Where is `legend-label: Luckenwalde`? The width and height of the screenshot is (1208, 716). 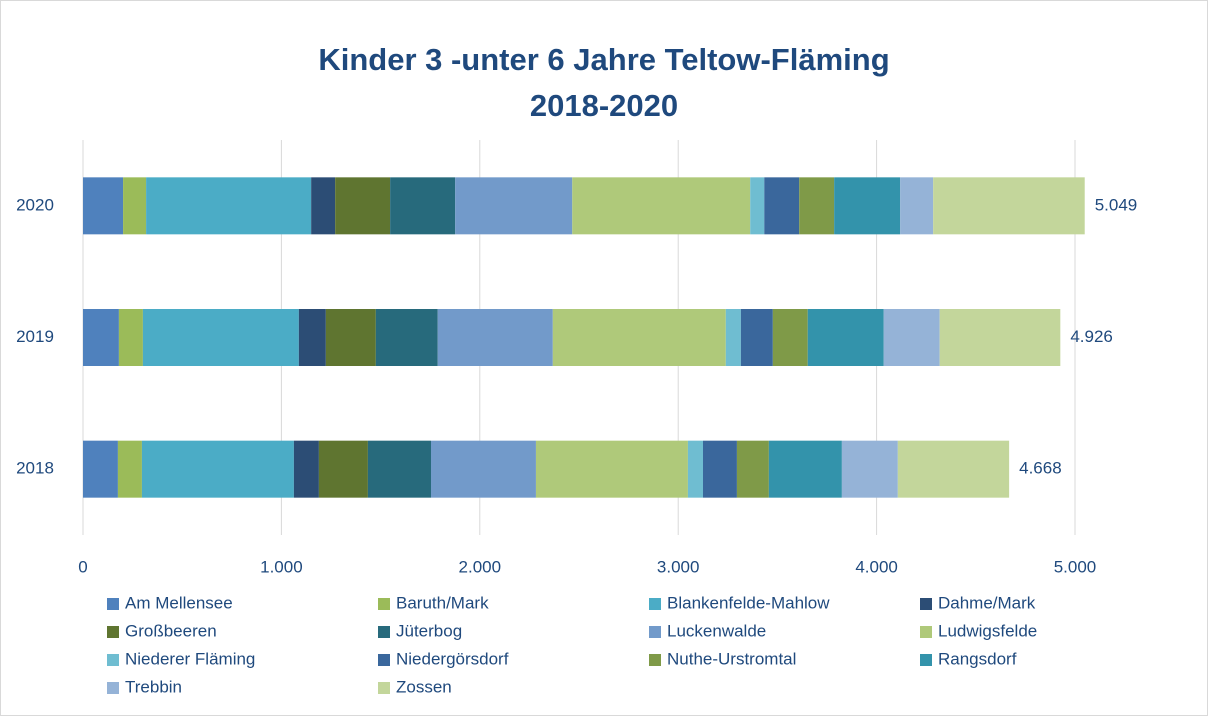
legend-label: Luckenwalde is located at coordinates (716, 630).